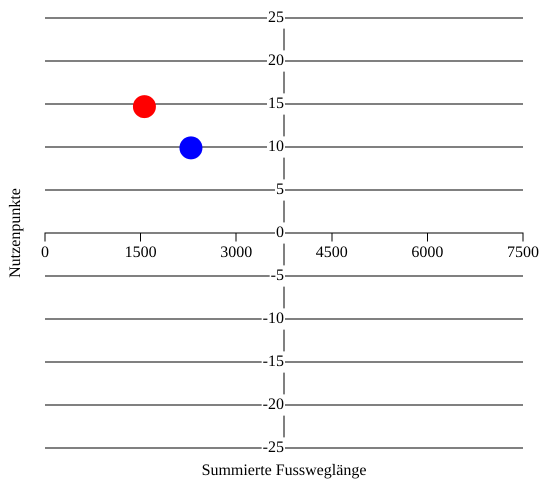  What do you see at coordinates (280, 189) in the screenshot?
I see `y-tick-label: 5` at bounding box center [280, 189].